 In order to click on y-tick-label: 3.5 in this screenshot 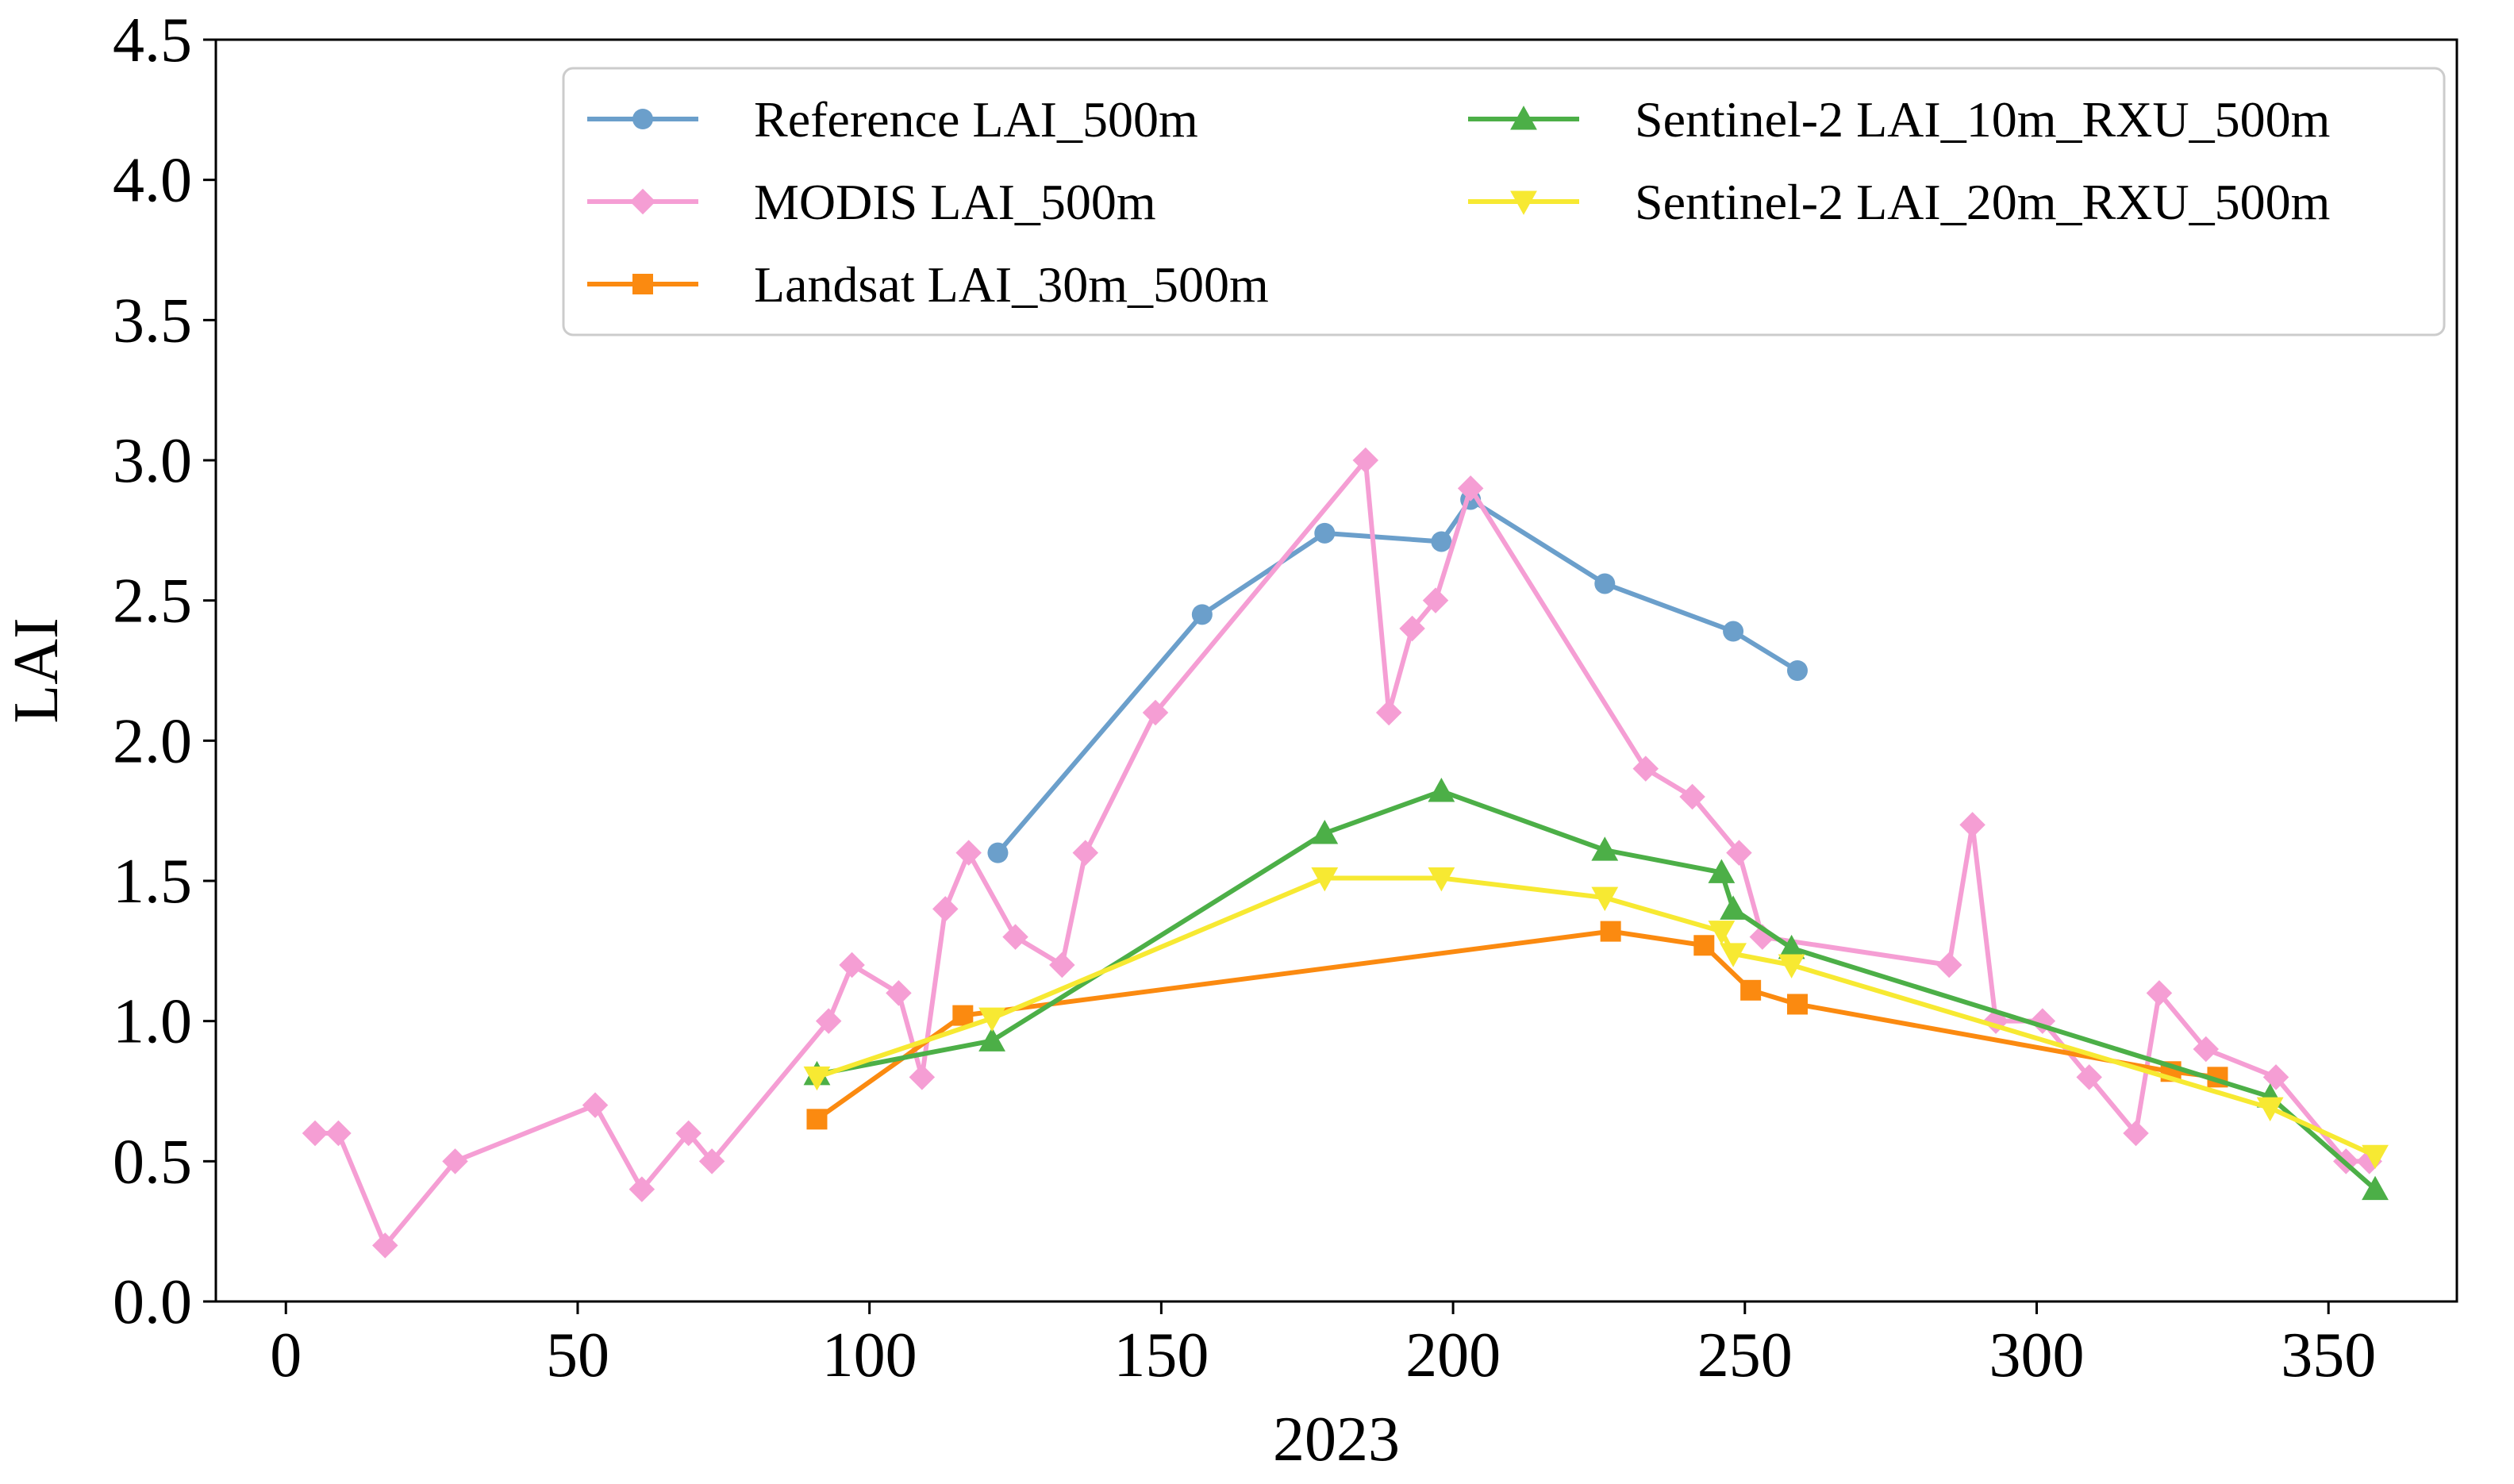, I will do `click(152, 321)`.